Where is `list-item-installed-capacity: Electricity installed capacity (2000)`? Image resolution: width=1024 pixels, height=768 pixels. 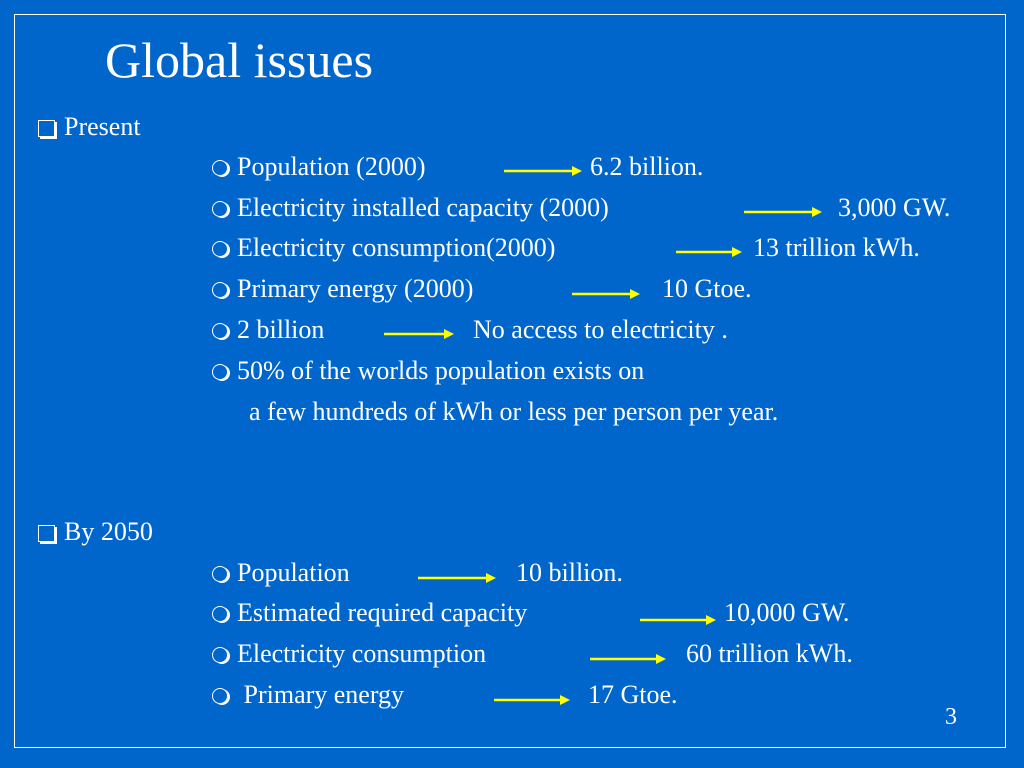 list-item-installed-capacity: Electricity installed capacity (2000) is located at coordinates (410, 208).